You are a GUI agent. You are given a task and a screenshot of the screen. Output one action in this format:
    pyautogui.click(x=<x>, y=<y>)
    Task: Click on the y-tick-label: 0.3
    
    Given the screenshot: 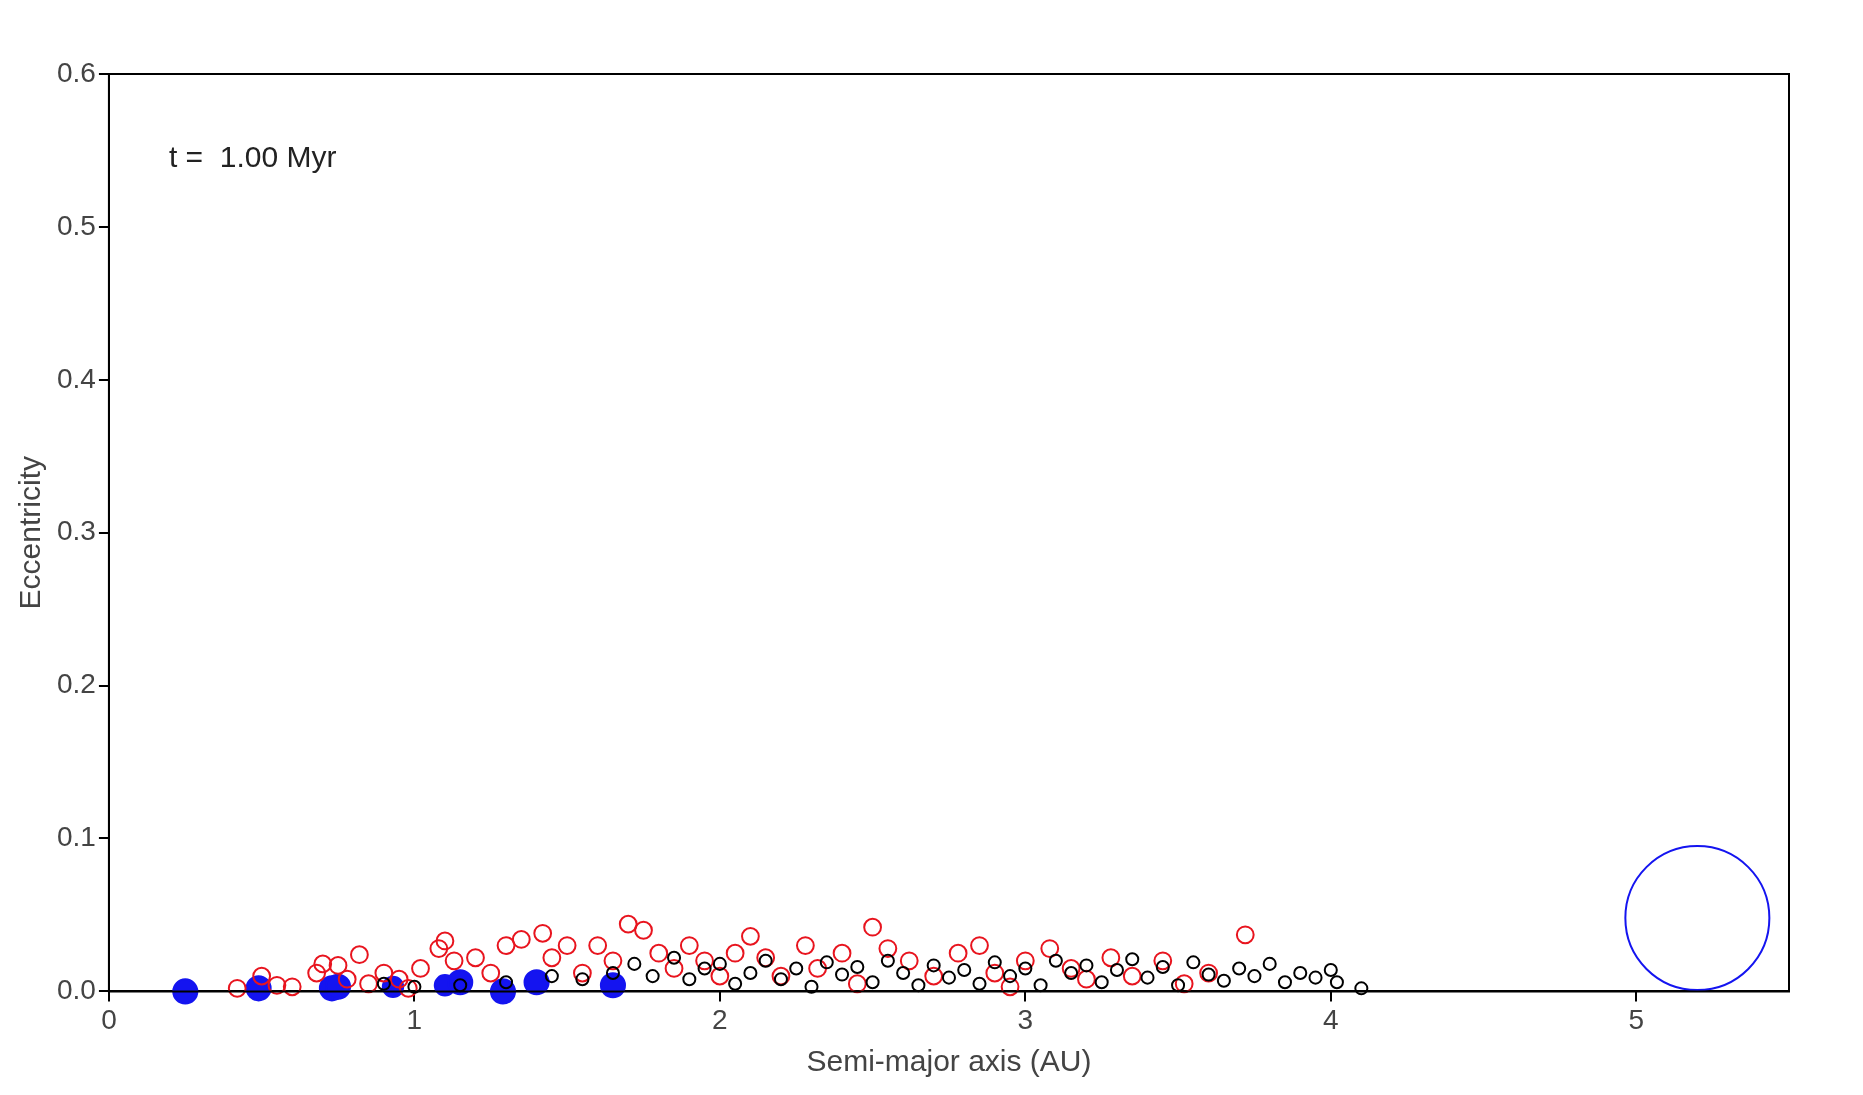 What is the action you would take?
    pyautogui.click(x=76, y=531)
    